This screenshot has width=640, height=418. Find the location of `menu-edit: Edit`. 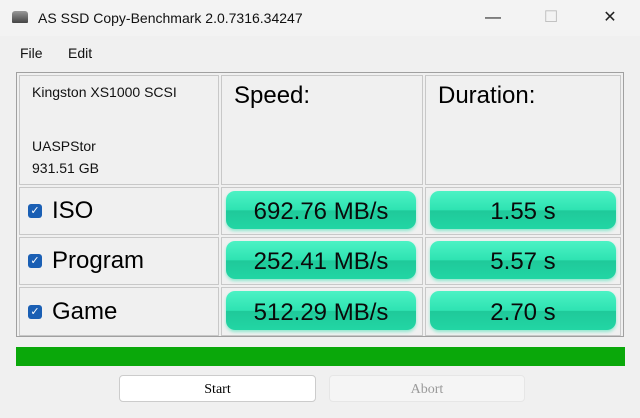

menu-edit: Edit is located at coordinates (80, 53).